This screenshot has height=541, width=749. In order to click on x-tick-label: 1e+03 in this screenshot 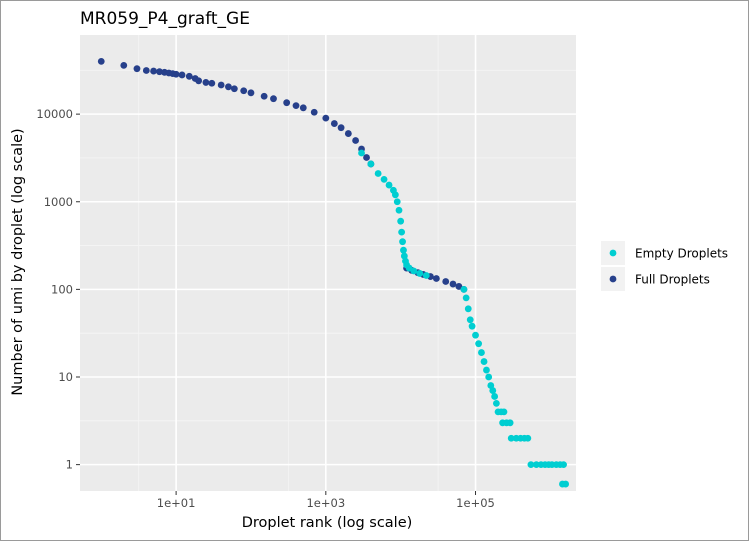, I will do `click(325, 503)`.